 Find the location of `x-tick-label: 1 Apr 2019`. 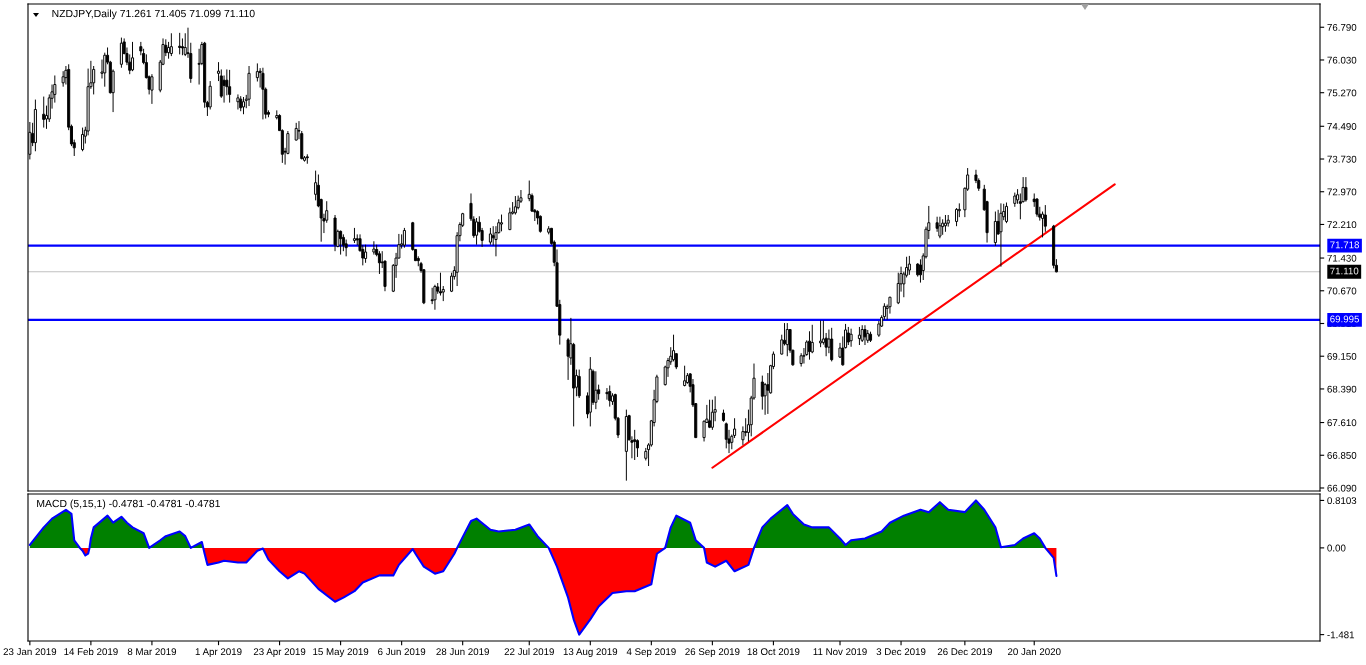

x-tick-label: 1 Apr 2019 is located at coordinates (218, 653).